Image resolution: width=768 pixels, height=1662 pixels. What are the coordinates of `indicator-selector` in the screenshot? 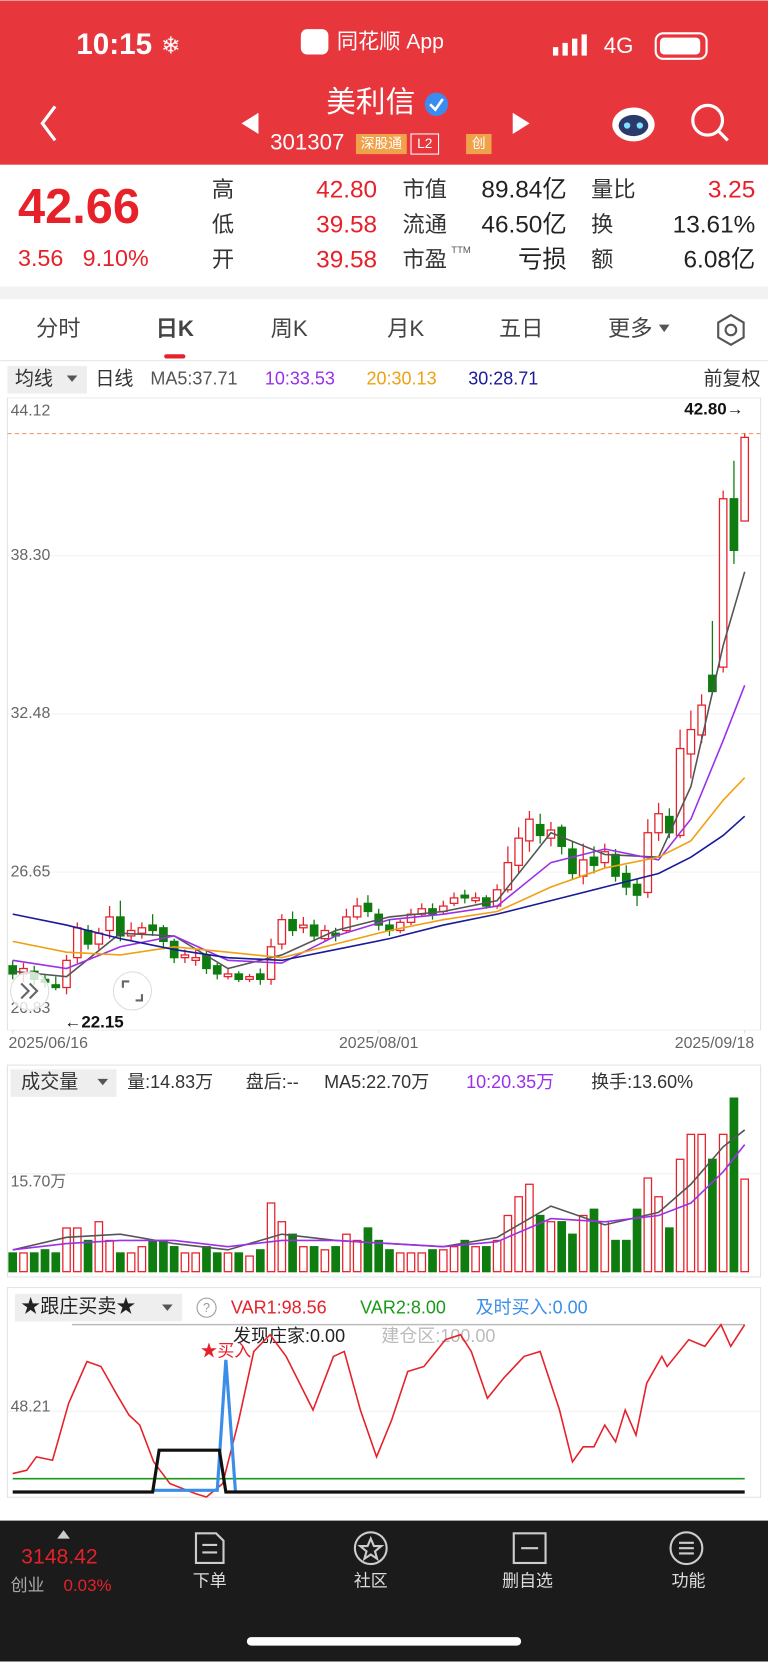 It's located at (98, 1307).